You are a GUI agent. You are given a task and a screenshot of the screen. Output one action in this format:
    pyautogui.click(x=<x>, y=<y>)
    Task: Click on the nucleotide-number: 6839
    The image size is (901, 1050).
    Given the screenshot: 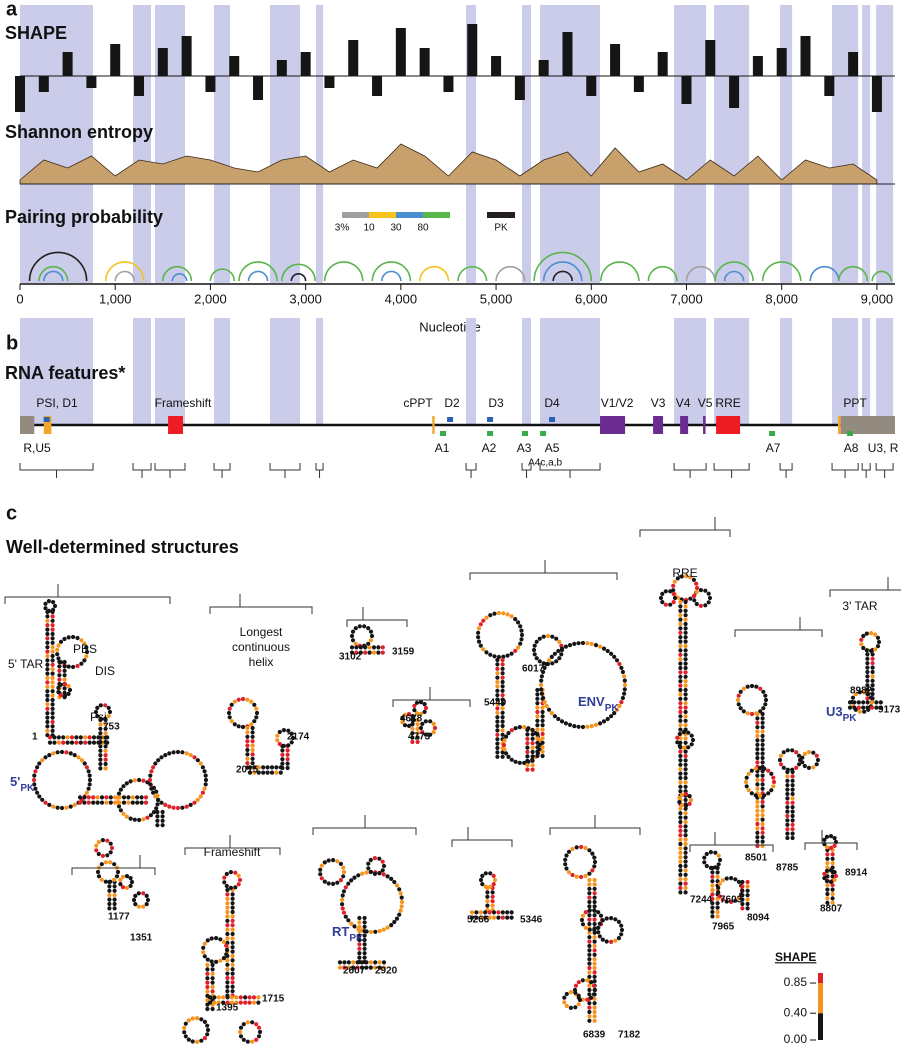 What is the action you would take?
    pyautogui.click(x=594, y=1035)
    